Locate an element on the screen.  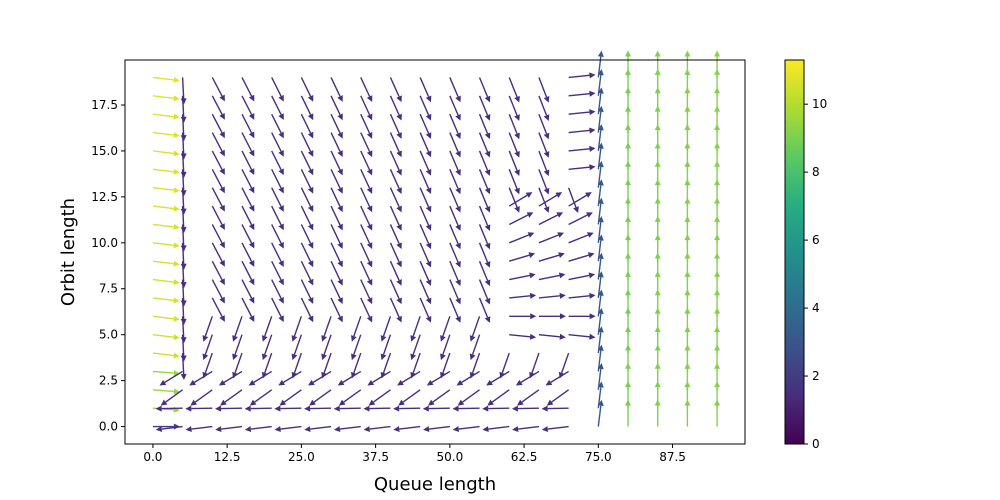
colorbar-axis: 0 2 4 6 8 10 is located at coordinates (815, 274).